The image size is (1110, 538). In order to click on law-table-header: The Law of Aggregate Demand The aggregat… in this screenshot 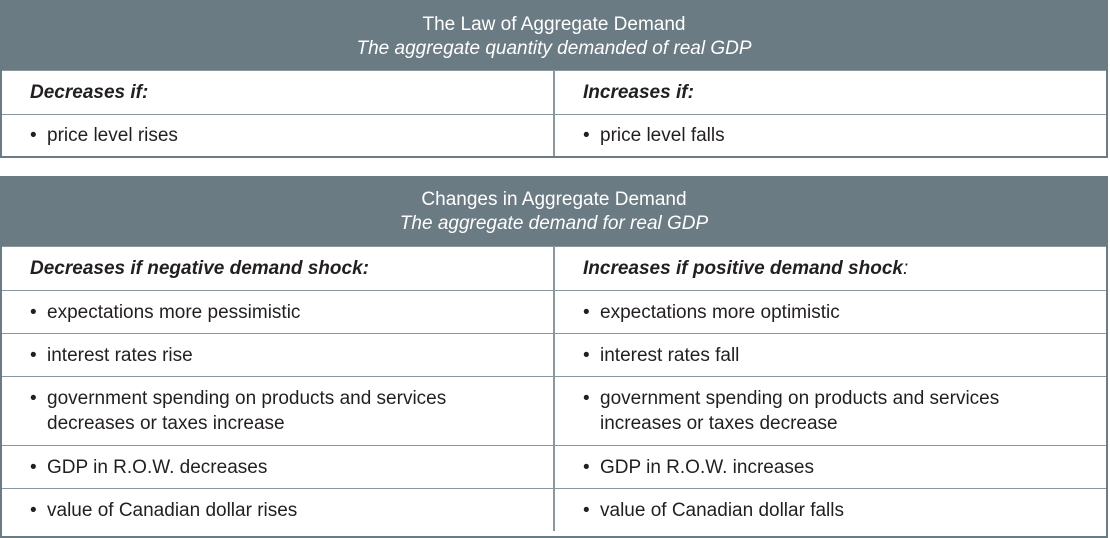, I will do `click(554, 36)`.